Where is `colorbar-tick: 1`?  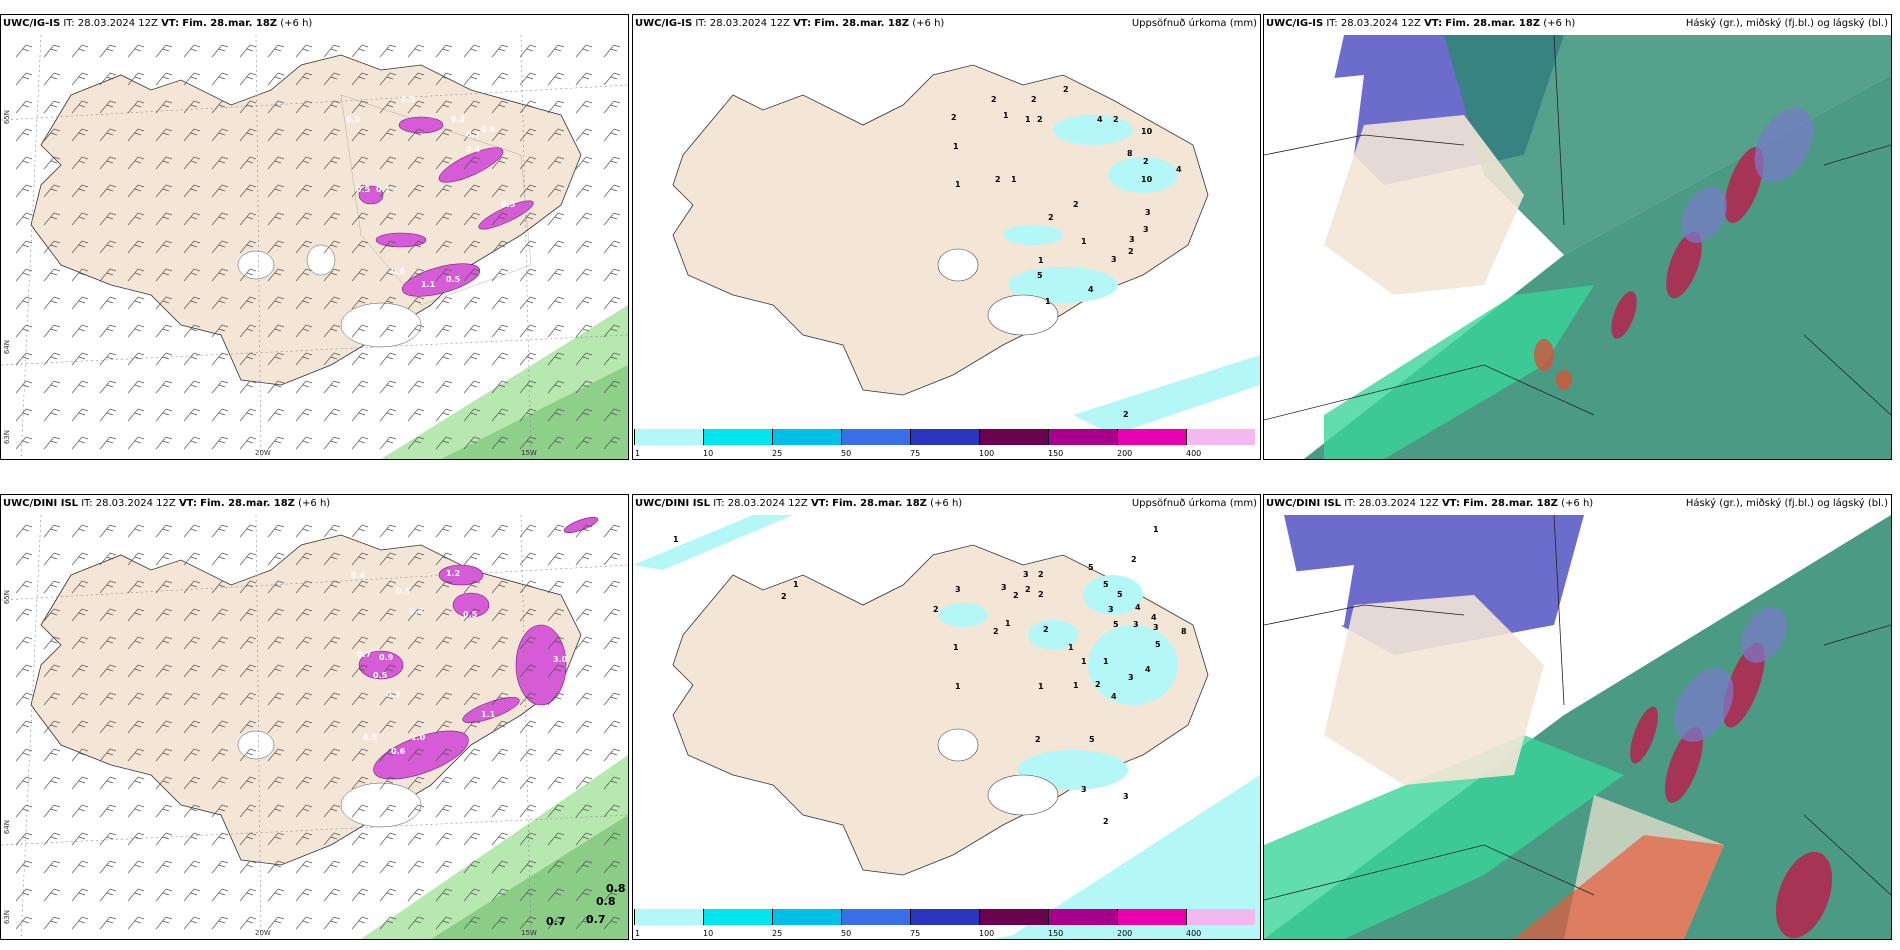 colorbar-tick: 1 is located at coordinates (638, 453).